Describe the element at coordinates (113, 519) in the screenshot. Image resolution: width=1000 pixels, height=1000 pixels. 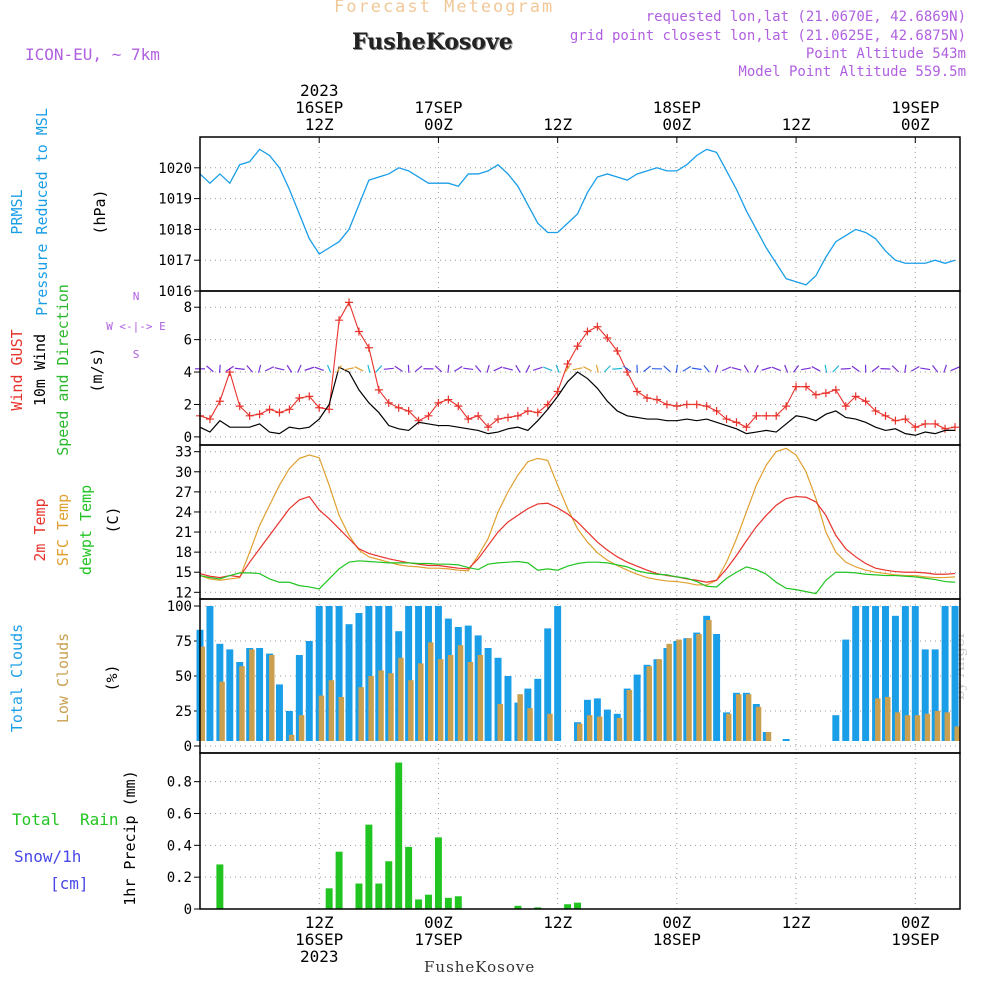
I see `temp-unit: (C)` at that location.